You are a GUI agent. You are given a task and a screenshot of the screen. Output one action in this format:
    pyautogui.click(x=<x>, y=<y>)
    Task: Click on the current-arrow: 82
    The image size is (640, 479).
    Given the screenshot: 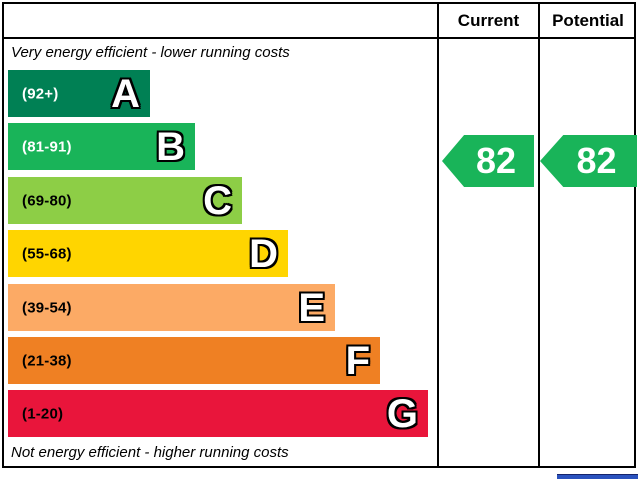 What is the action you would take?
    pyautogui.click(x=488, y=161)
    